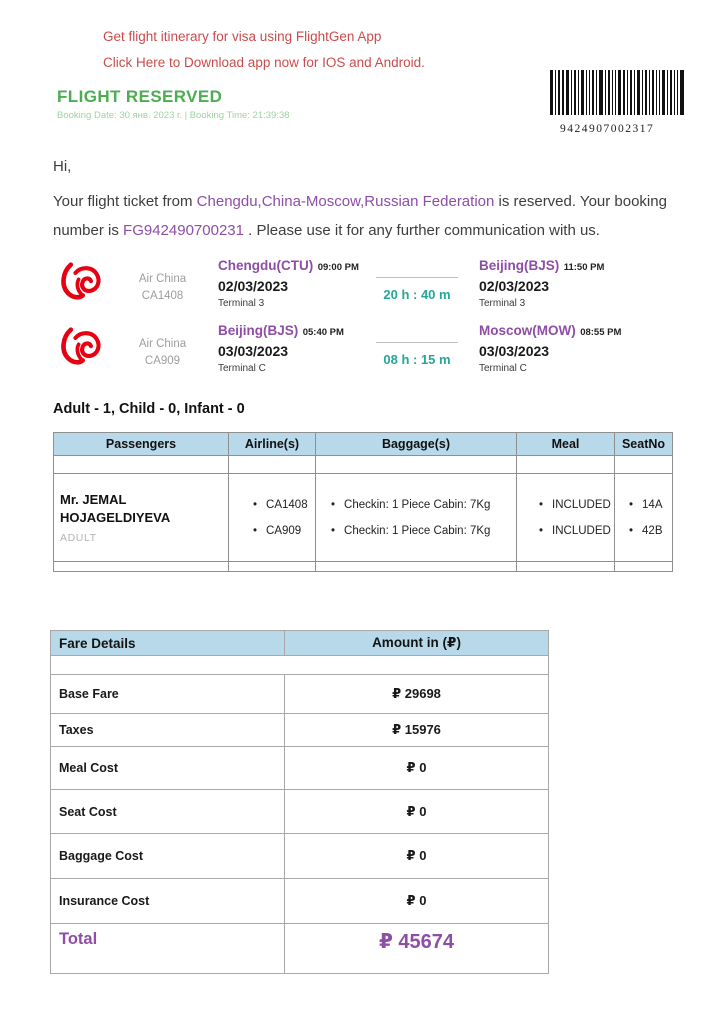  I want to click on intro-text-mid: is reserved. Your booking number is, so click(360, 216).